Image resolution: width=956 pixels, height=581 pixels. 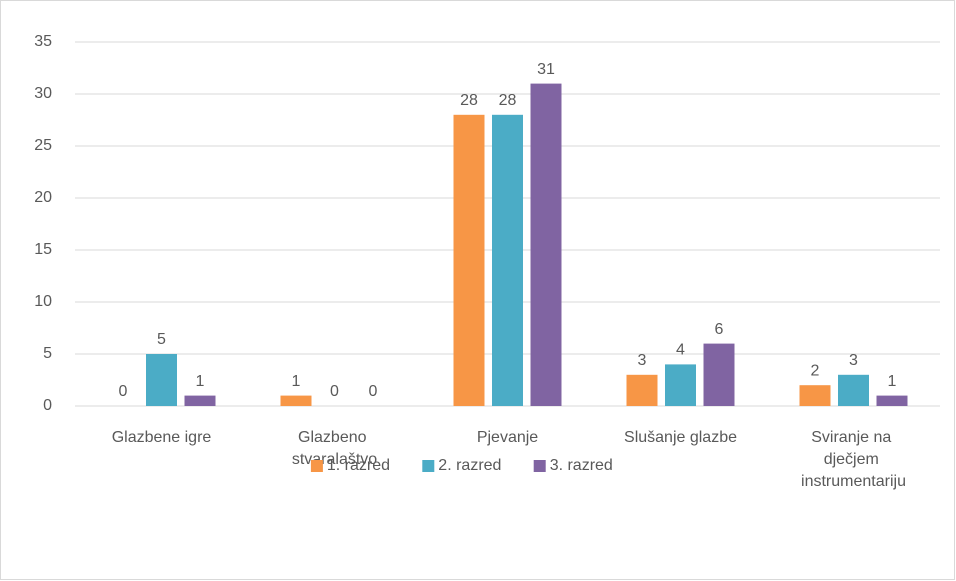 I want to click on y-tick-label: 0, so click(x=47, y=405).